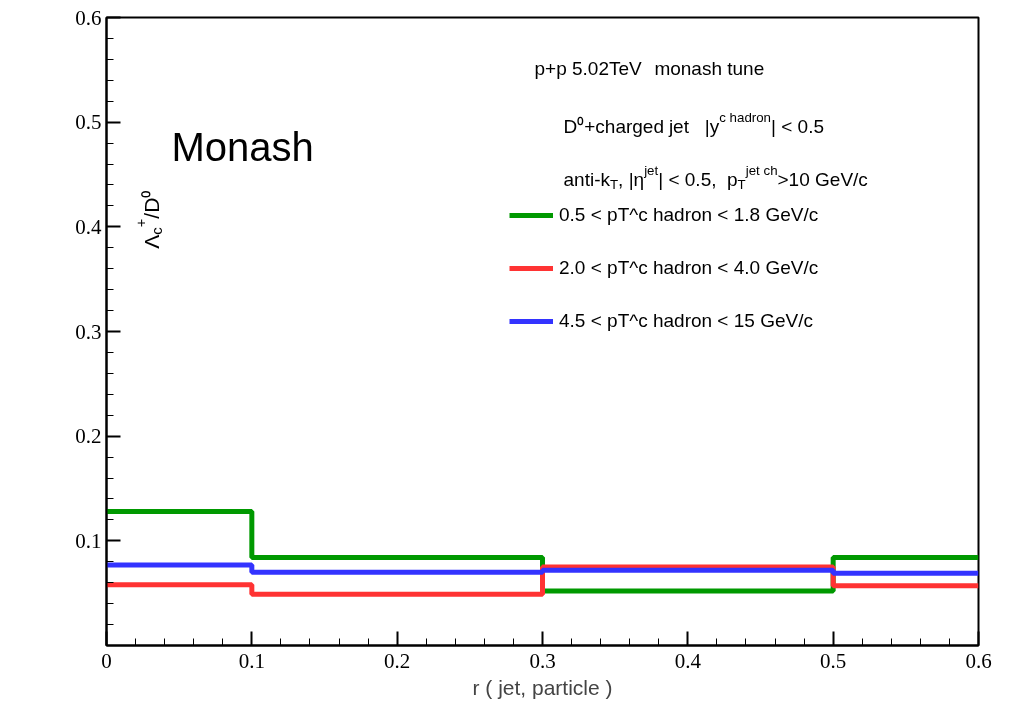 The image size is (1009, 717). I want to click on y-tick-label: 0.6, so click(88, 17).